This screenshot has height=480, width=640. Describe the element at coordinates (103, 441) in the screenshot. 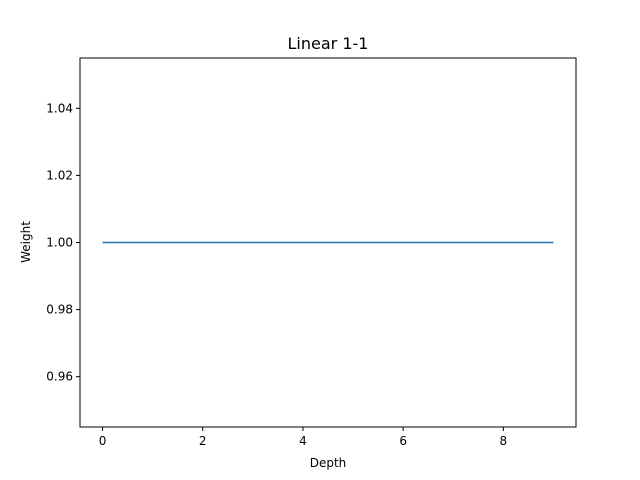

I see `x-tick-label: 0` at that location.